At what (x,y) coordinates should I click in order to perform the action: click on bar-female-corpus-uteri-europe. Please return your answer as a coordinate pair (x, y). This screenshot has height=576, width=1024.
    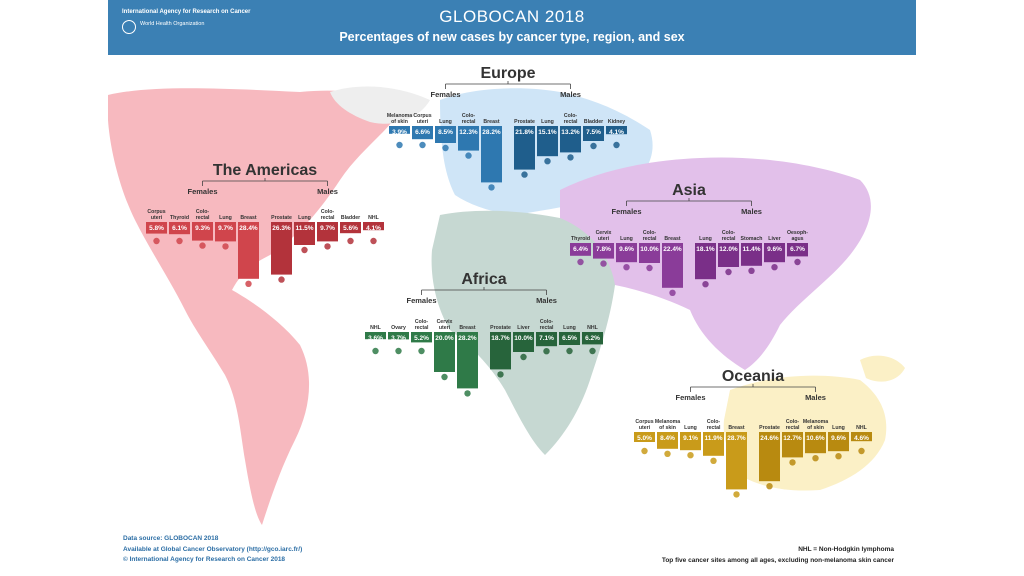
    Looking at the image, I should click on (422, 133).